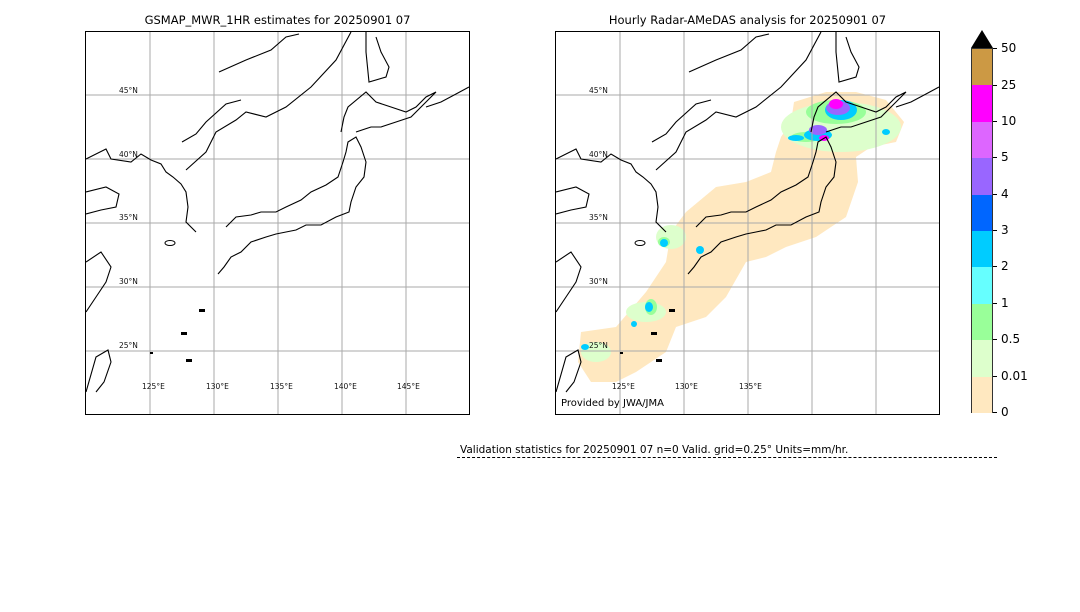 This screenshot has width=1080, height=612. What do you see at coordinates (1005, 266) in the screenshot?
I see `colorbar-label-2: 2` at bounding box center [1005, 266].